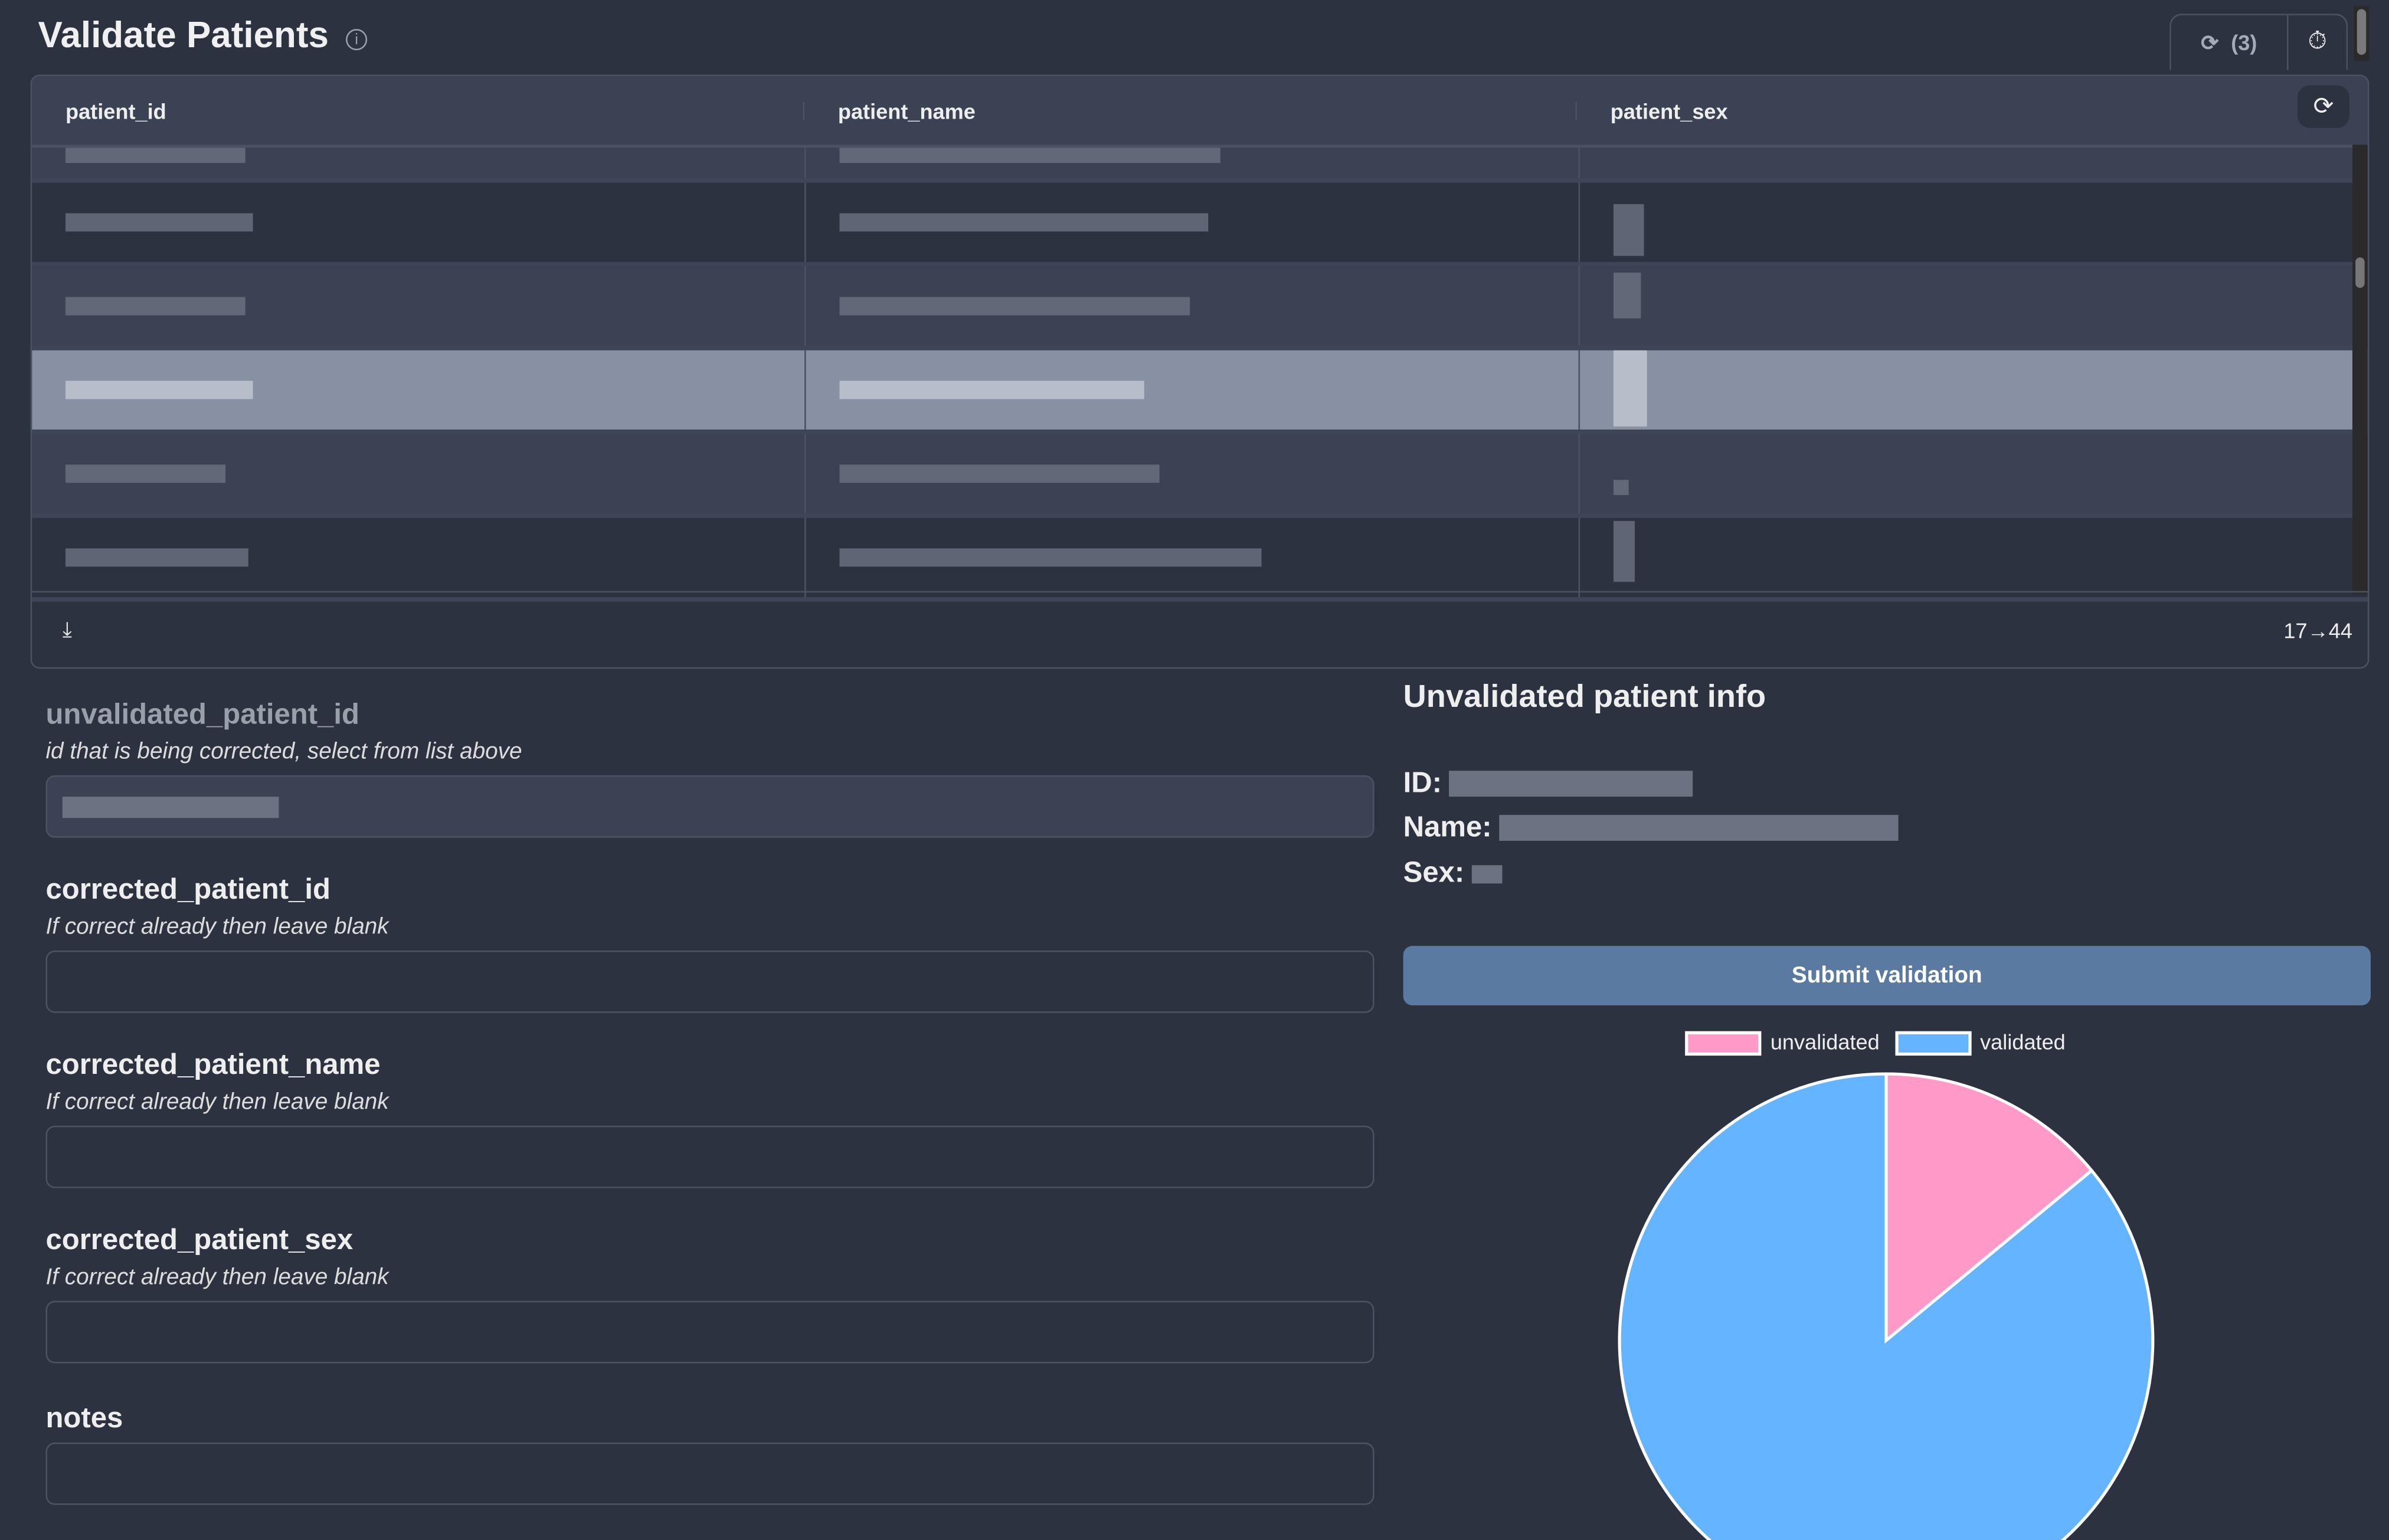  Describe the element at coordinates (213, 1065) in the screenshot. I see `field-label: corrected_patient_name` at that location.